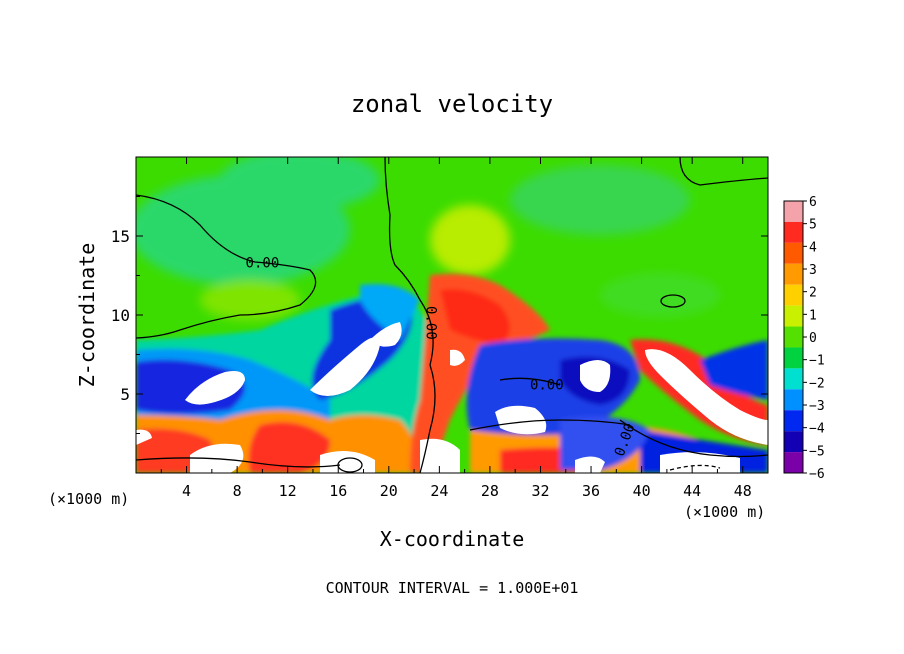 This screenshot has height=654, width=904. Describe the element at coordinates (540, 491) in the screenshot. I see `x-tick-label: 32` at that location.